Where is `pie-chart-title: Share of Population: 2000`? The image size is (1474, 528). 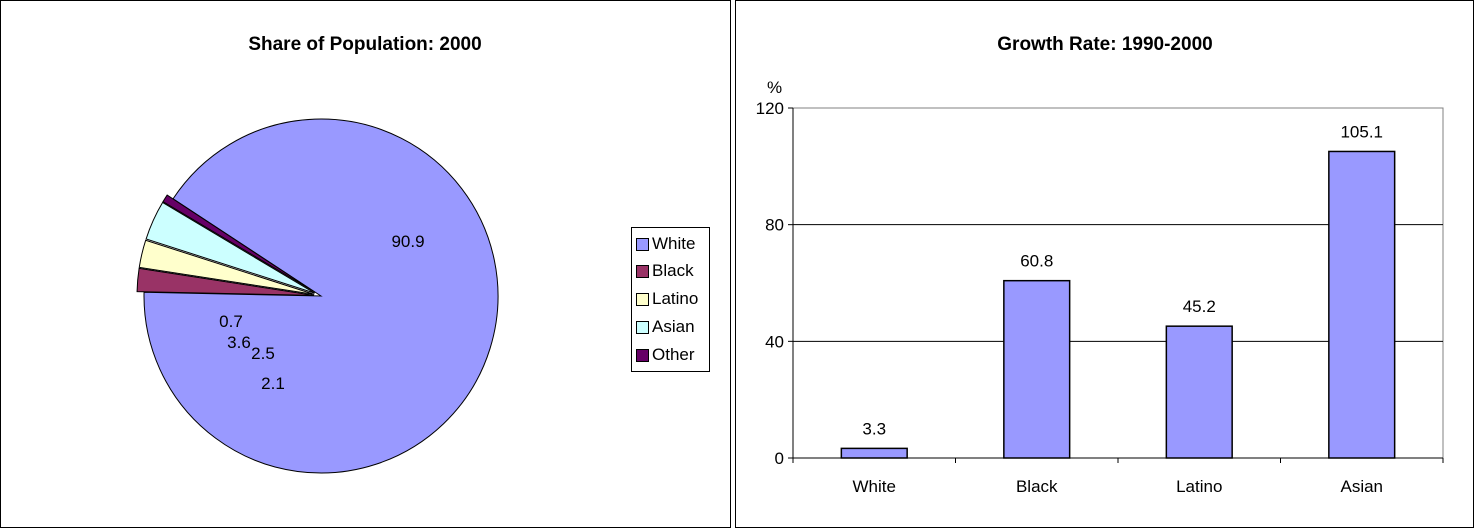 pie-chart-title: Share of Population: 2000 is located at coordinates (364, 44).